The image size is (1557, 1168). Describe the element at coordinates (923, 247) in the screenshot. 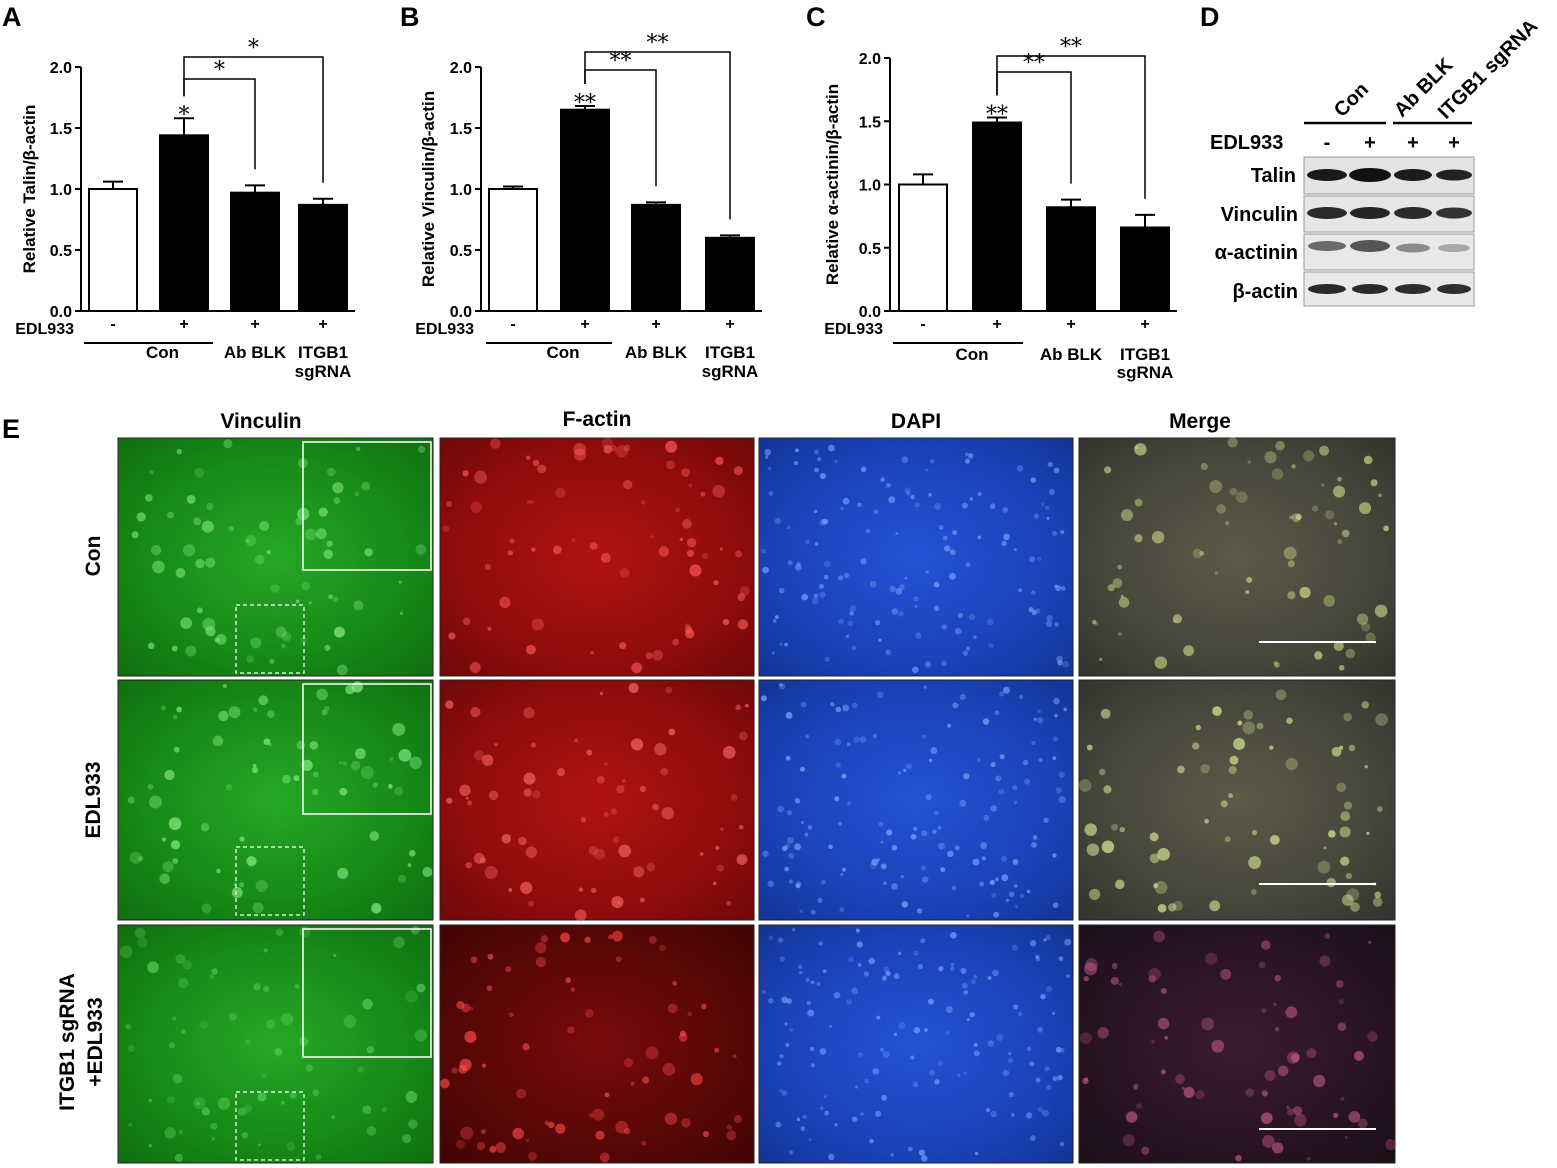

I see `bar` at that location.